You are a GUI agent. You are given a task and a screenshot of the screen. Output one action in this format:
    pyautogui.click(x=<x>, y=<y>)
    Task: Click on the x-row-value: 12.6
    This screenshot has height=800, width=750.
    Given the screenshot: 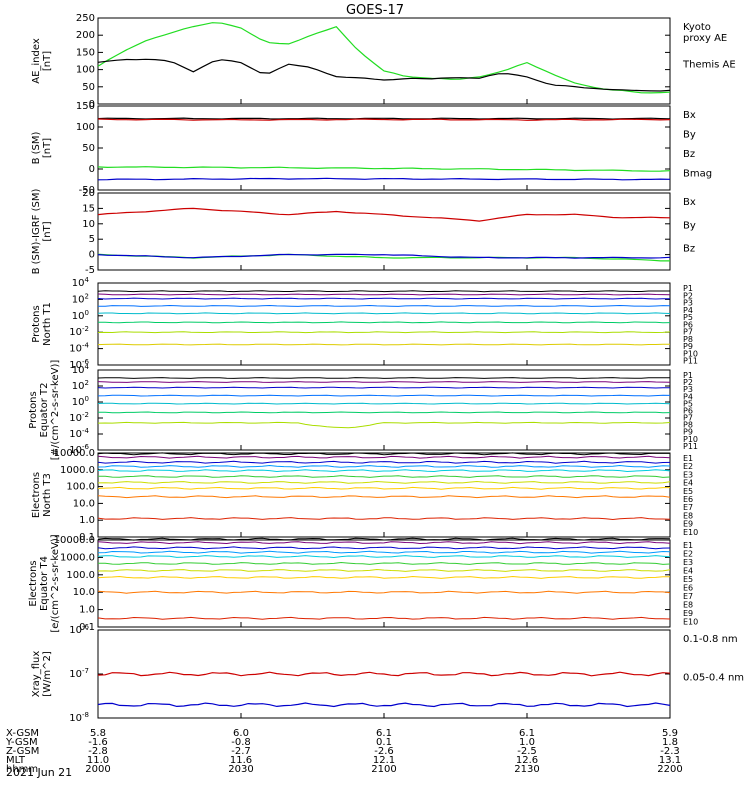 What is the action you would take?
    pyautogui.click(x=527, y=760)
    